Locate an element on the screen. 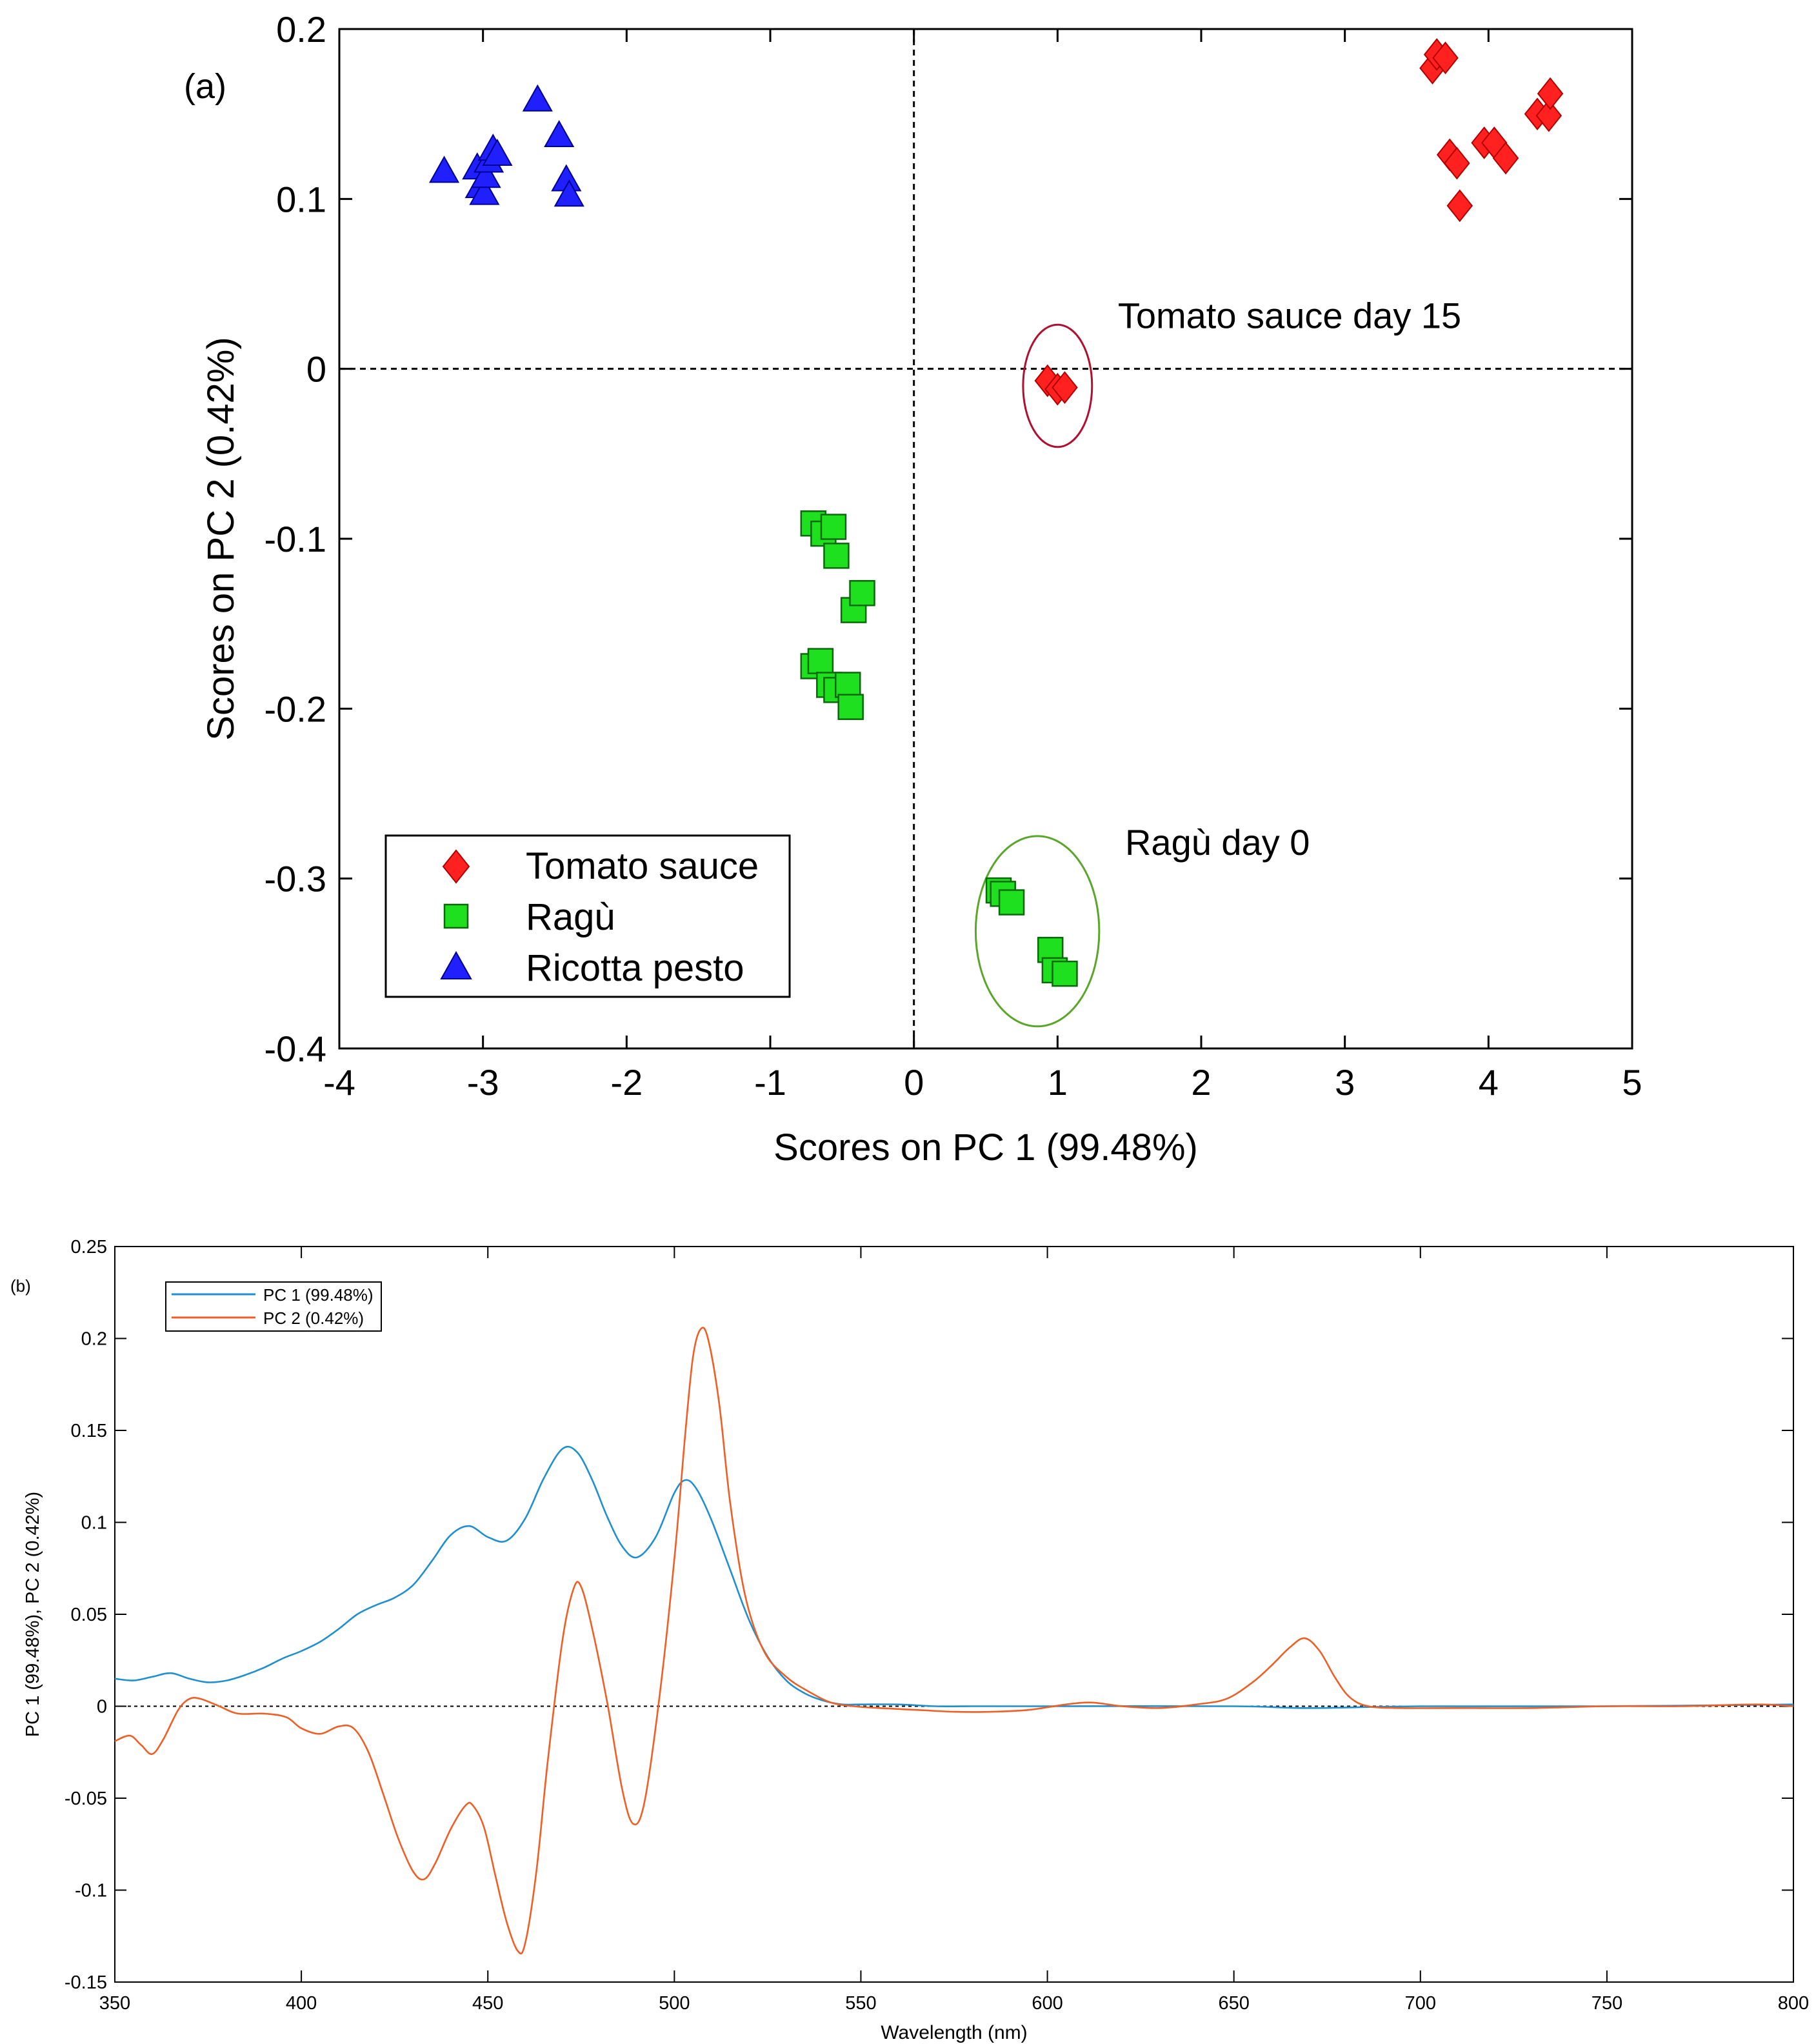  wavelength-axis-label: Wavelength (nm) is located at coordinates (954, 2032).